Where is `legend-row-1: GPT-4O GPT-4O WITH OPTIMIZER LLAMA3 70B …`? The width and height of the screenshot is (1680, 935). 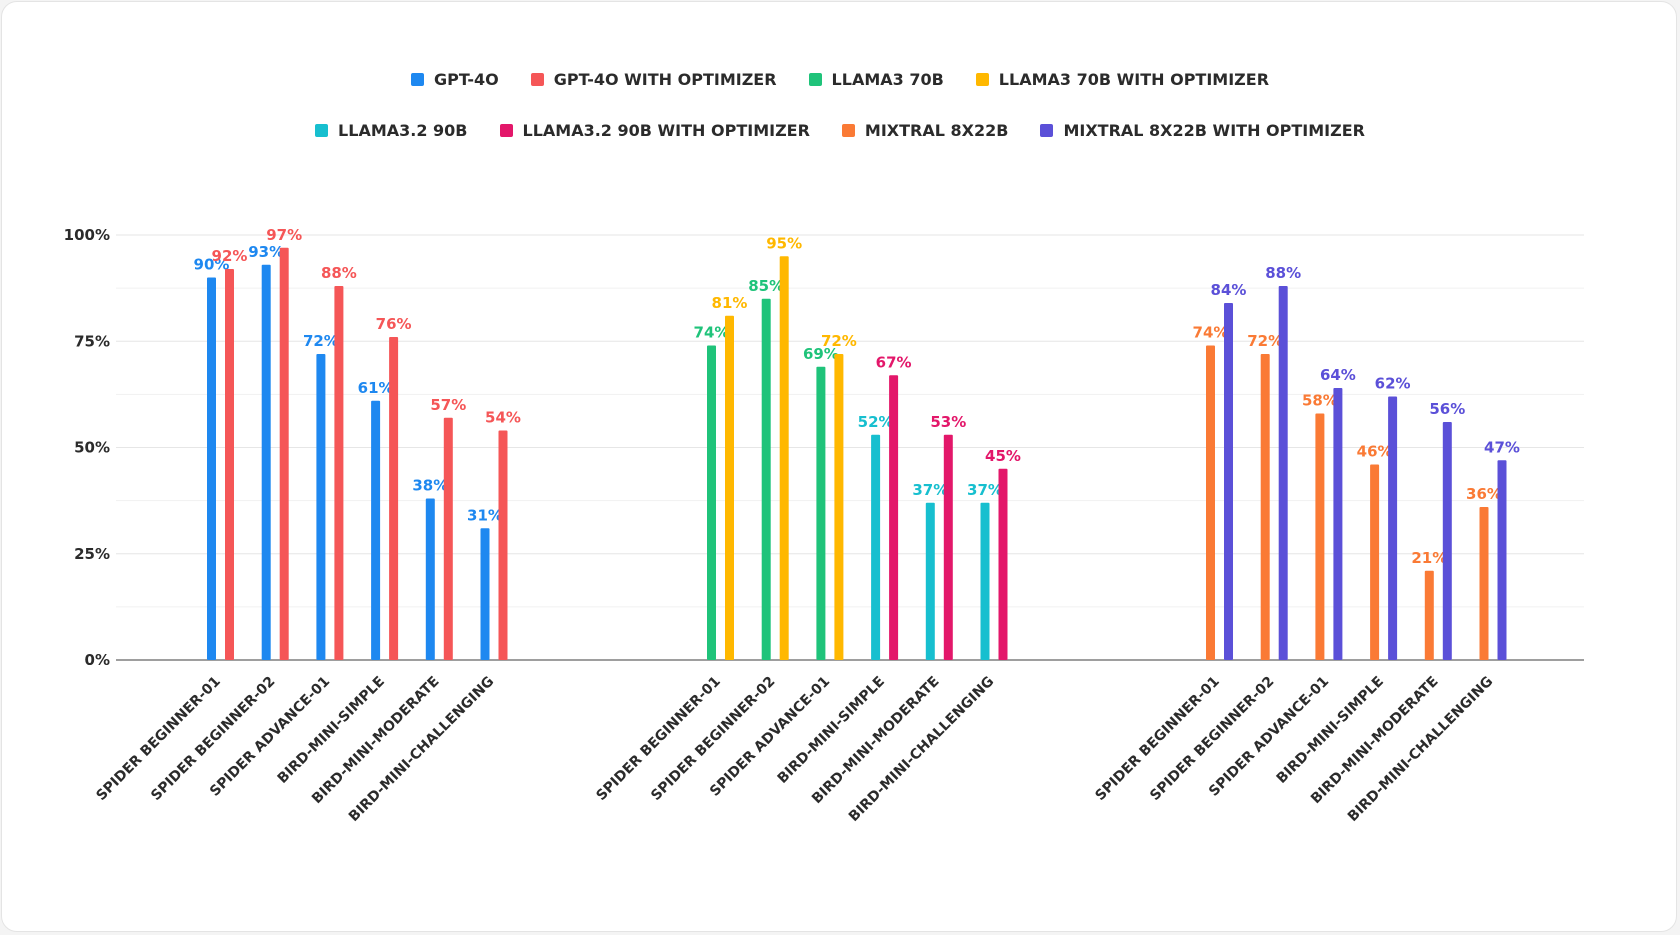 legend-row-1: GPT-4O GPT-4O WITH OPTIMIZER LLAMA3 70B … is located at coordinates (839, 79).